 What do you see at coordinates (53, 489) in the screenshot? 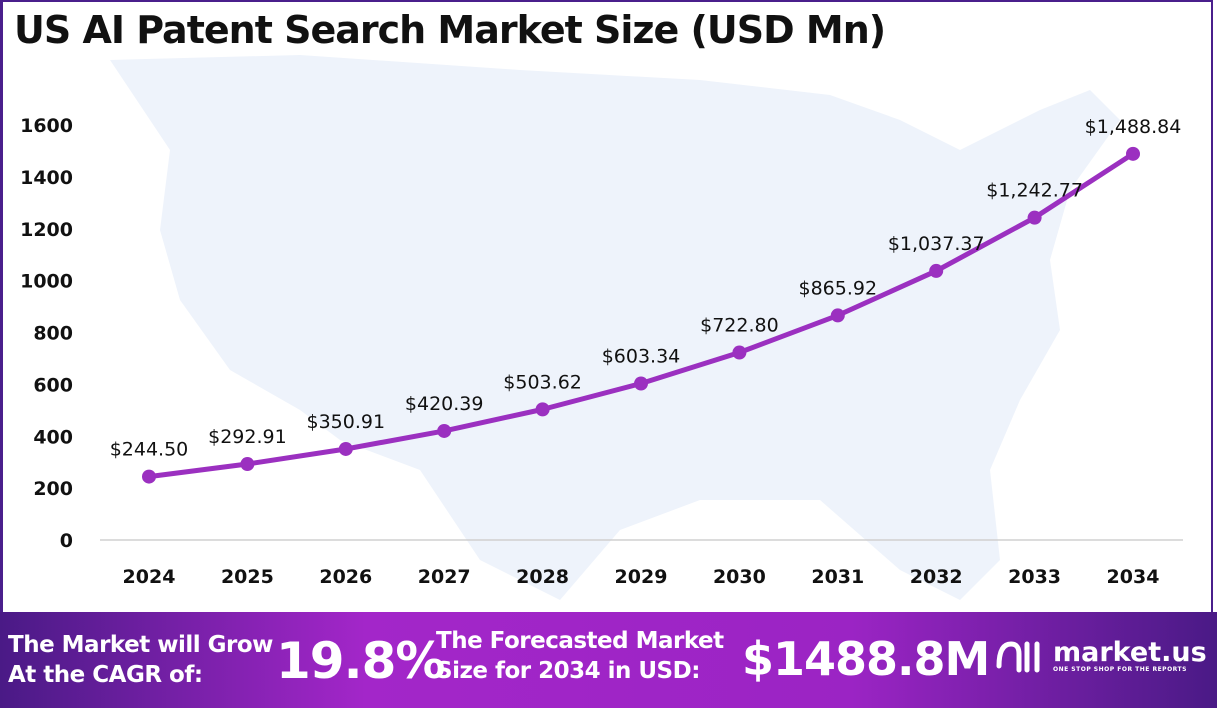
I see `y-tick-label: 200` at bounding box center [53, 489].